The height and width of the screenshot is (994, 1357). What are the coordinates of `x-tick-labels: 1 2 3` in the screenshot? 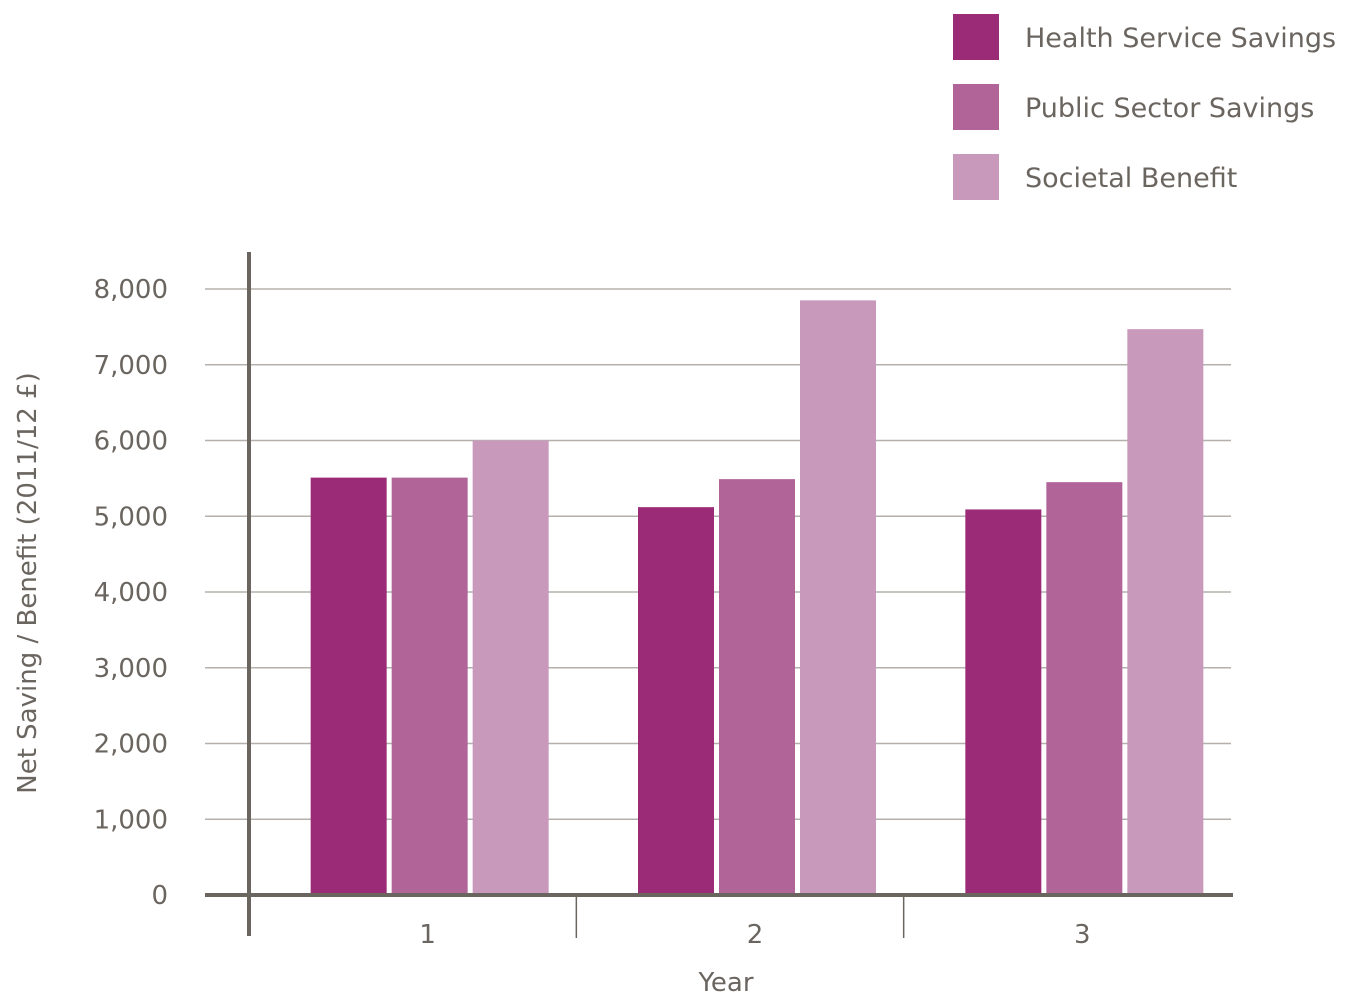 It's located at (754, 935).